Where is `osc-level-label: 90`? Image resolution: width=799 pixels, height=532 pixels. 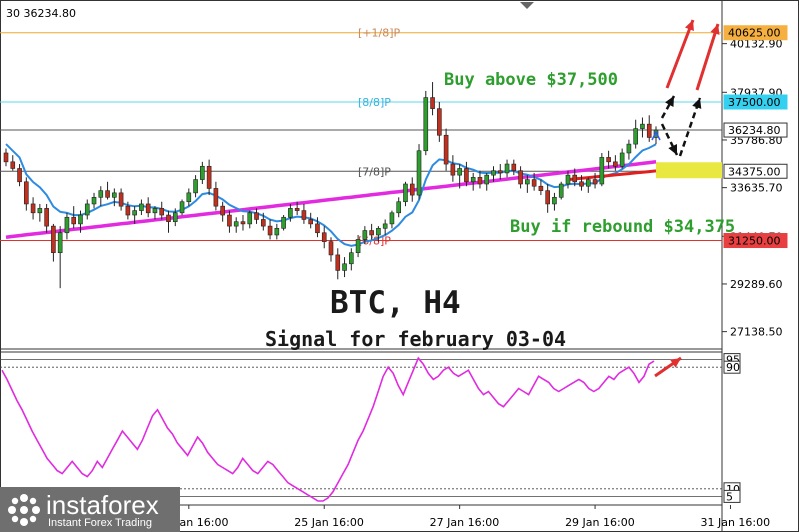 osc-level-label: 90 is located at coordinates (733, 367).